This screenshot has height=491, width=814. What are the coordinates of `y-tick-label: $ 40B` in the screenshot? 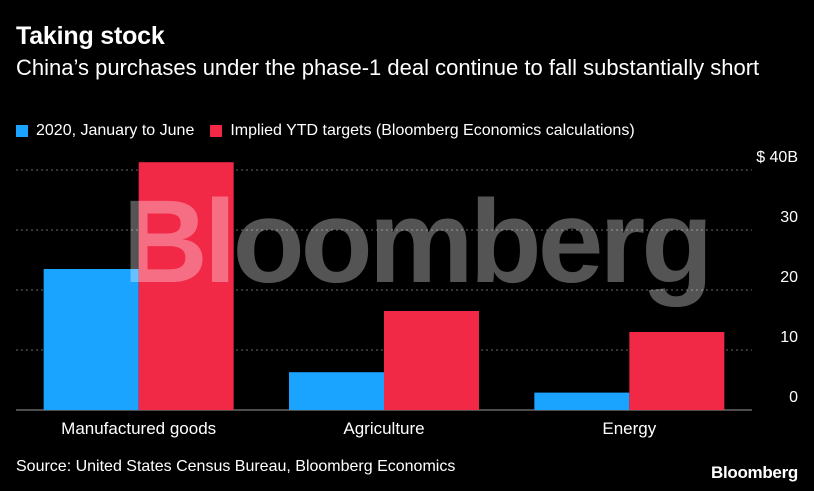 It's located at (777, 157).